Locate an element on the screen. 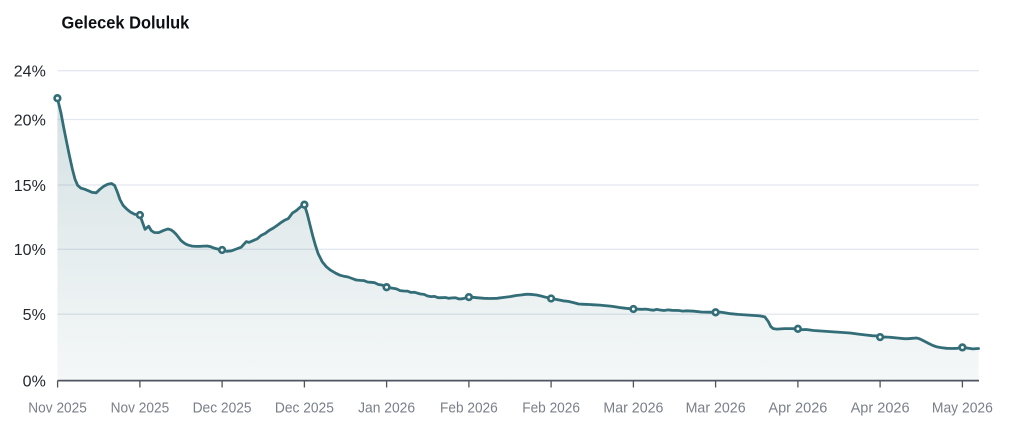 This screenshot has height=442, width=1024. svg-text: 20% is located at coordinates (30, 120).